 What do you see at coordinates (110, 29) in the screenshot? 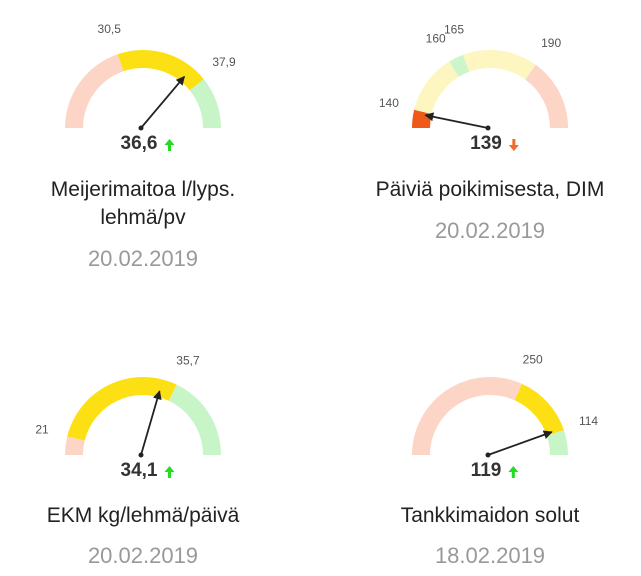
I see `threshold-label: 30,5` at bounding box center [110, 29].